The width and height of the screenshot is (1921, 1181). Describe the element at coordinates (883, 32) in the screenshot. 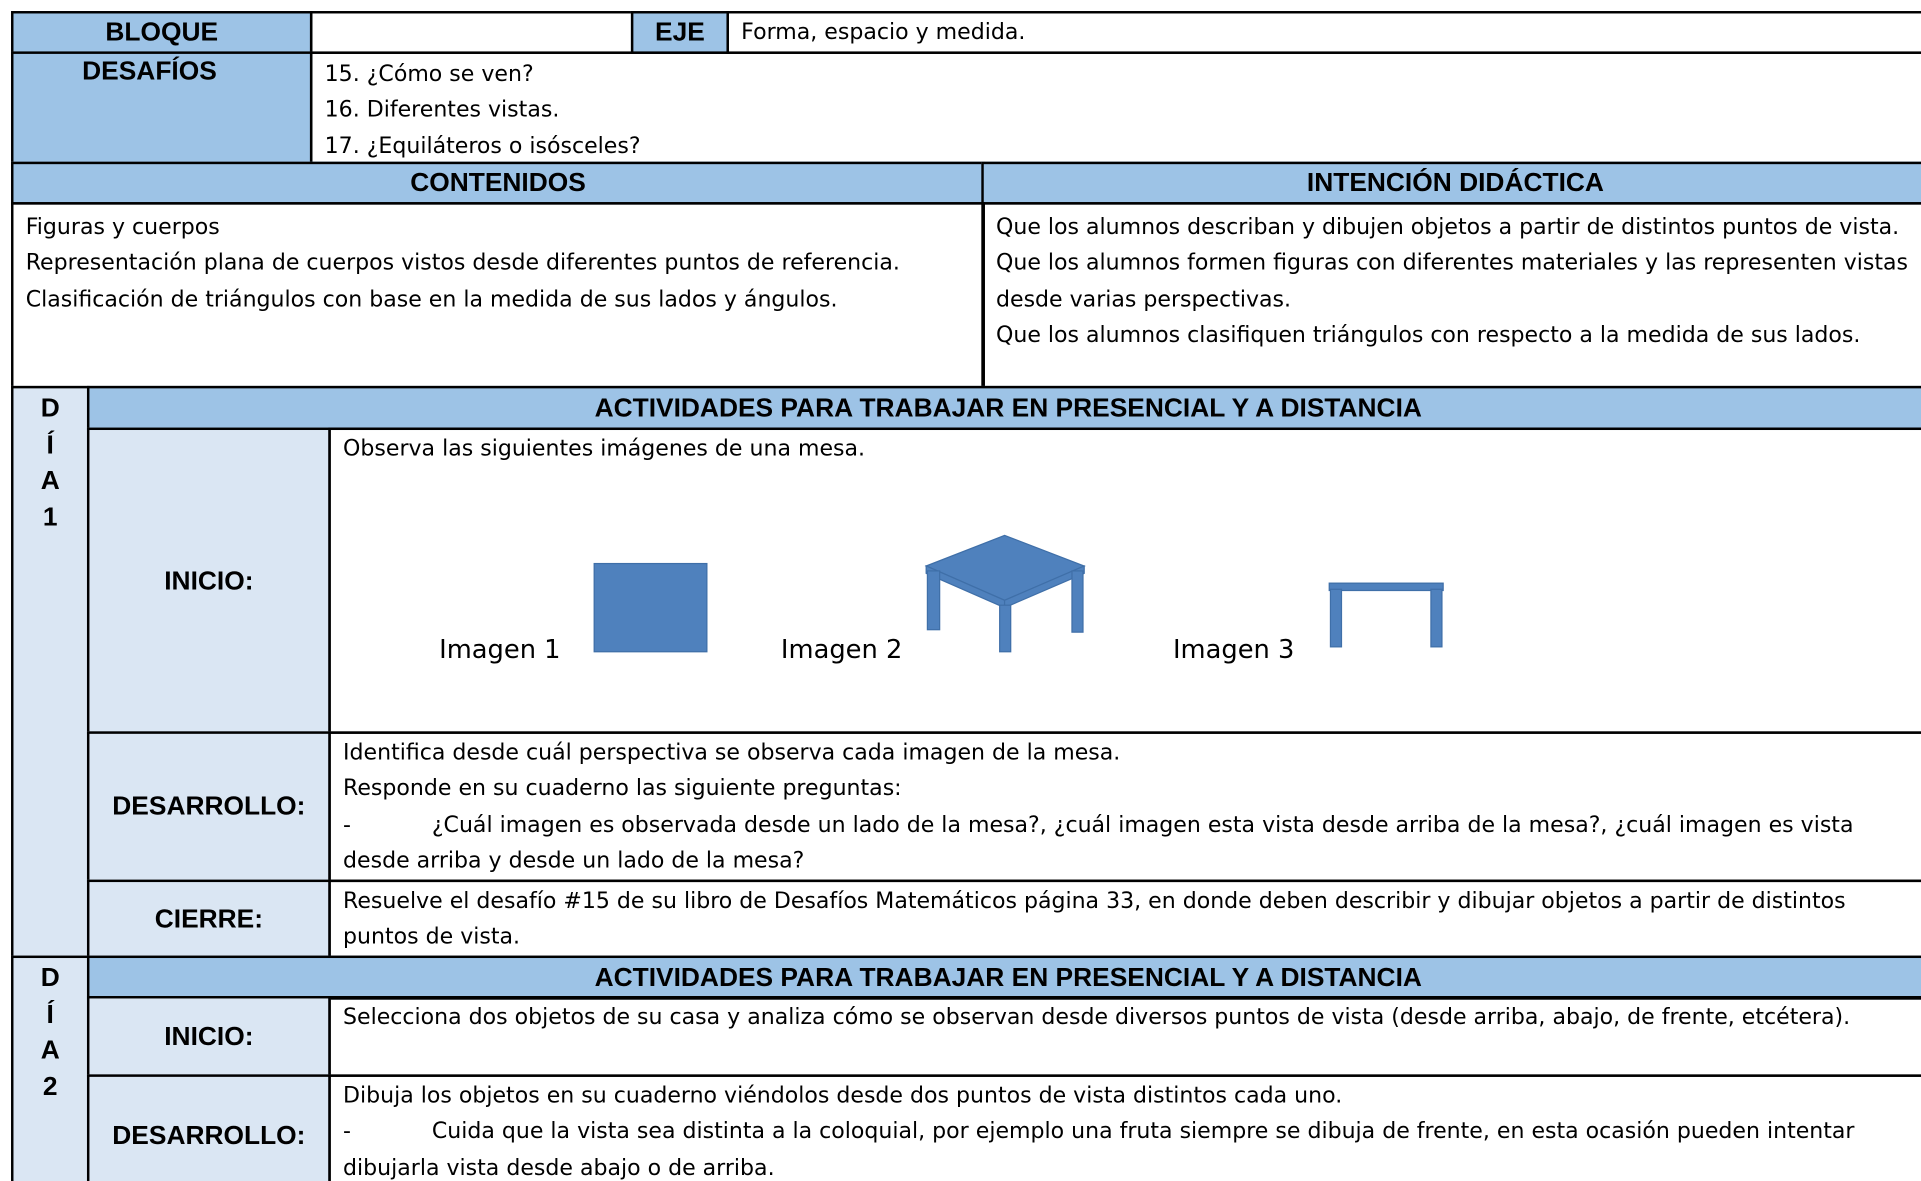

I see `eje-text: Forma, espacio y medida.` at that location.